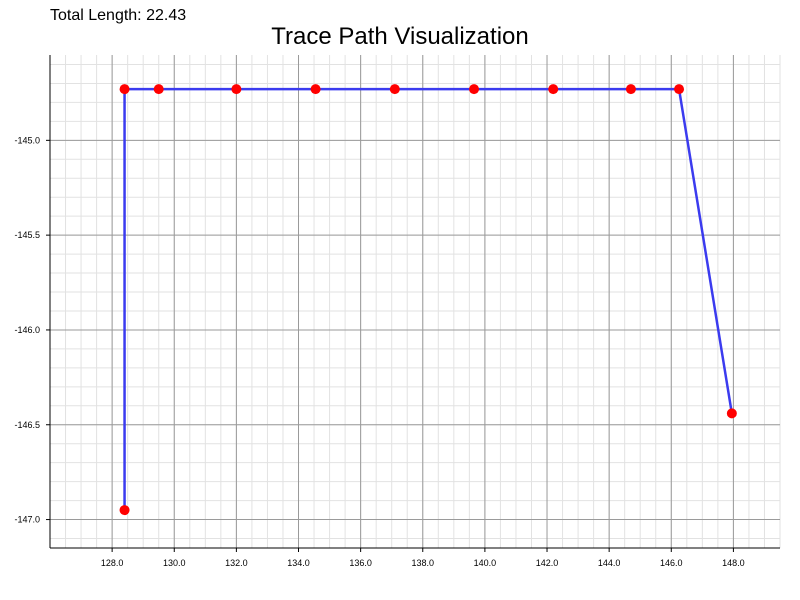 This screenshot has width=800, height=600. What do you see at coordinates (118, 15) in the screenshot?
I see `total-length-label: Total Length: 22.43` at bounding box center [118, 15].